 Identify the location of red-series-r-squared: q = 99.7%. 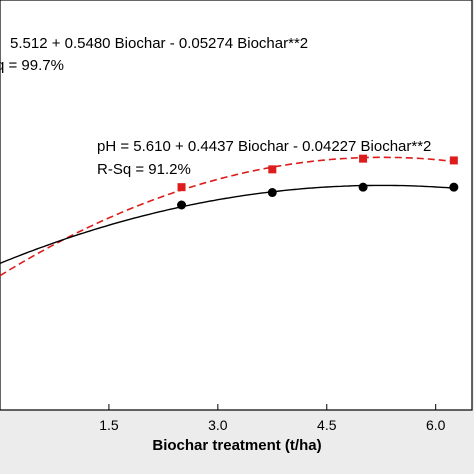
(32, 65).